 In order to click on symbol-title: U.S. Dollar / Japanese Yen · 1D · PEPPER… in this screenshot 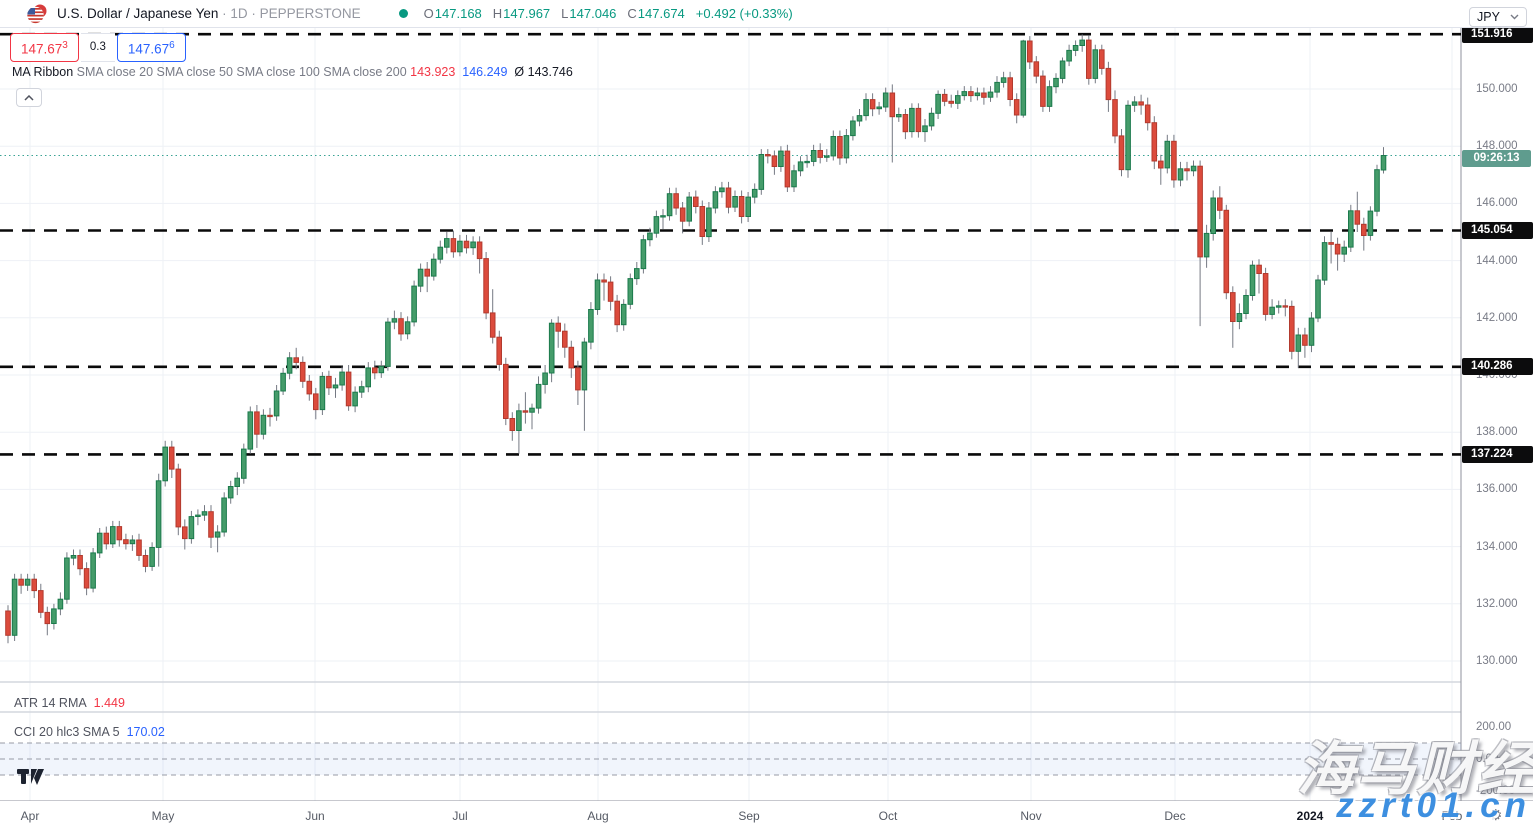, I will do `click(209, 13)`.